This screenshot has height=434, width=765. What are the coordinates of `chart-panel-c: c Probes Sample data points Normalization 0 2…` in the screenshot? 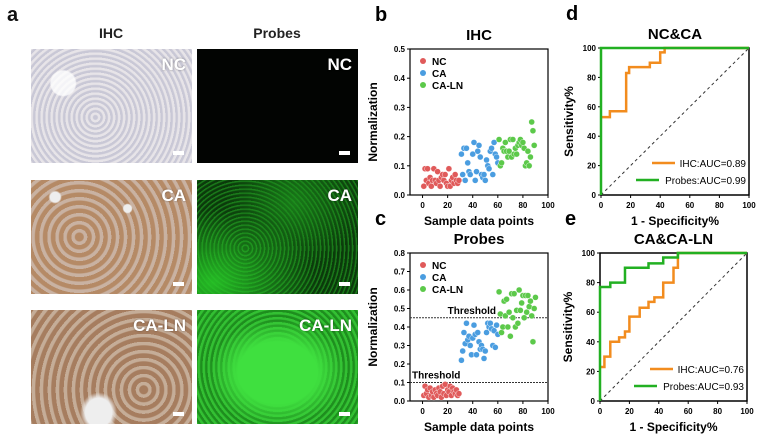 It's located at (460, 321).